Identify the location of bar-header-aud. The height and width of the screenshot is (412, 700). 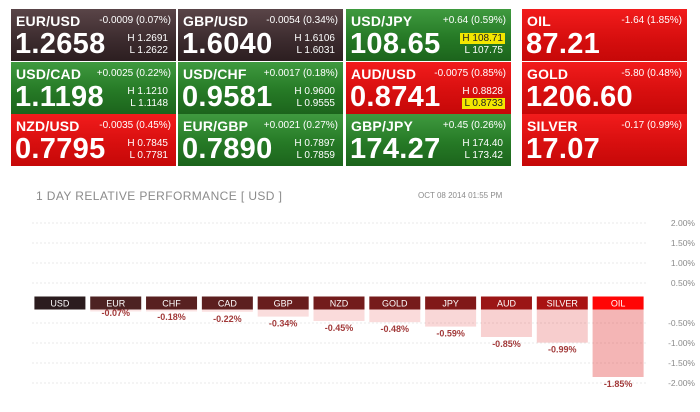
(506, 303).